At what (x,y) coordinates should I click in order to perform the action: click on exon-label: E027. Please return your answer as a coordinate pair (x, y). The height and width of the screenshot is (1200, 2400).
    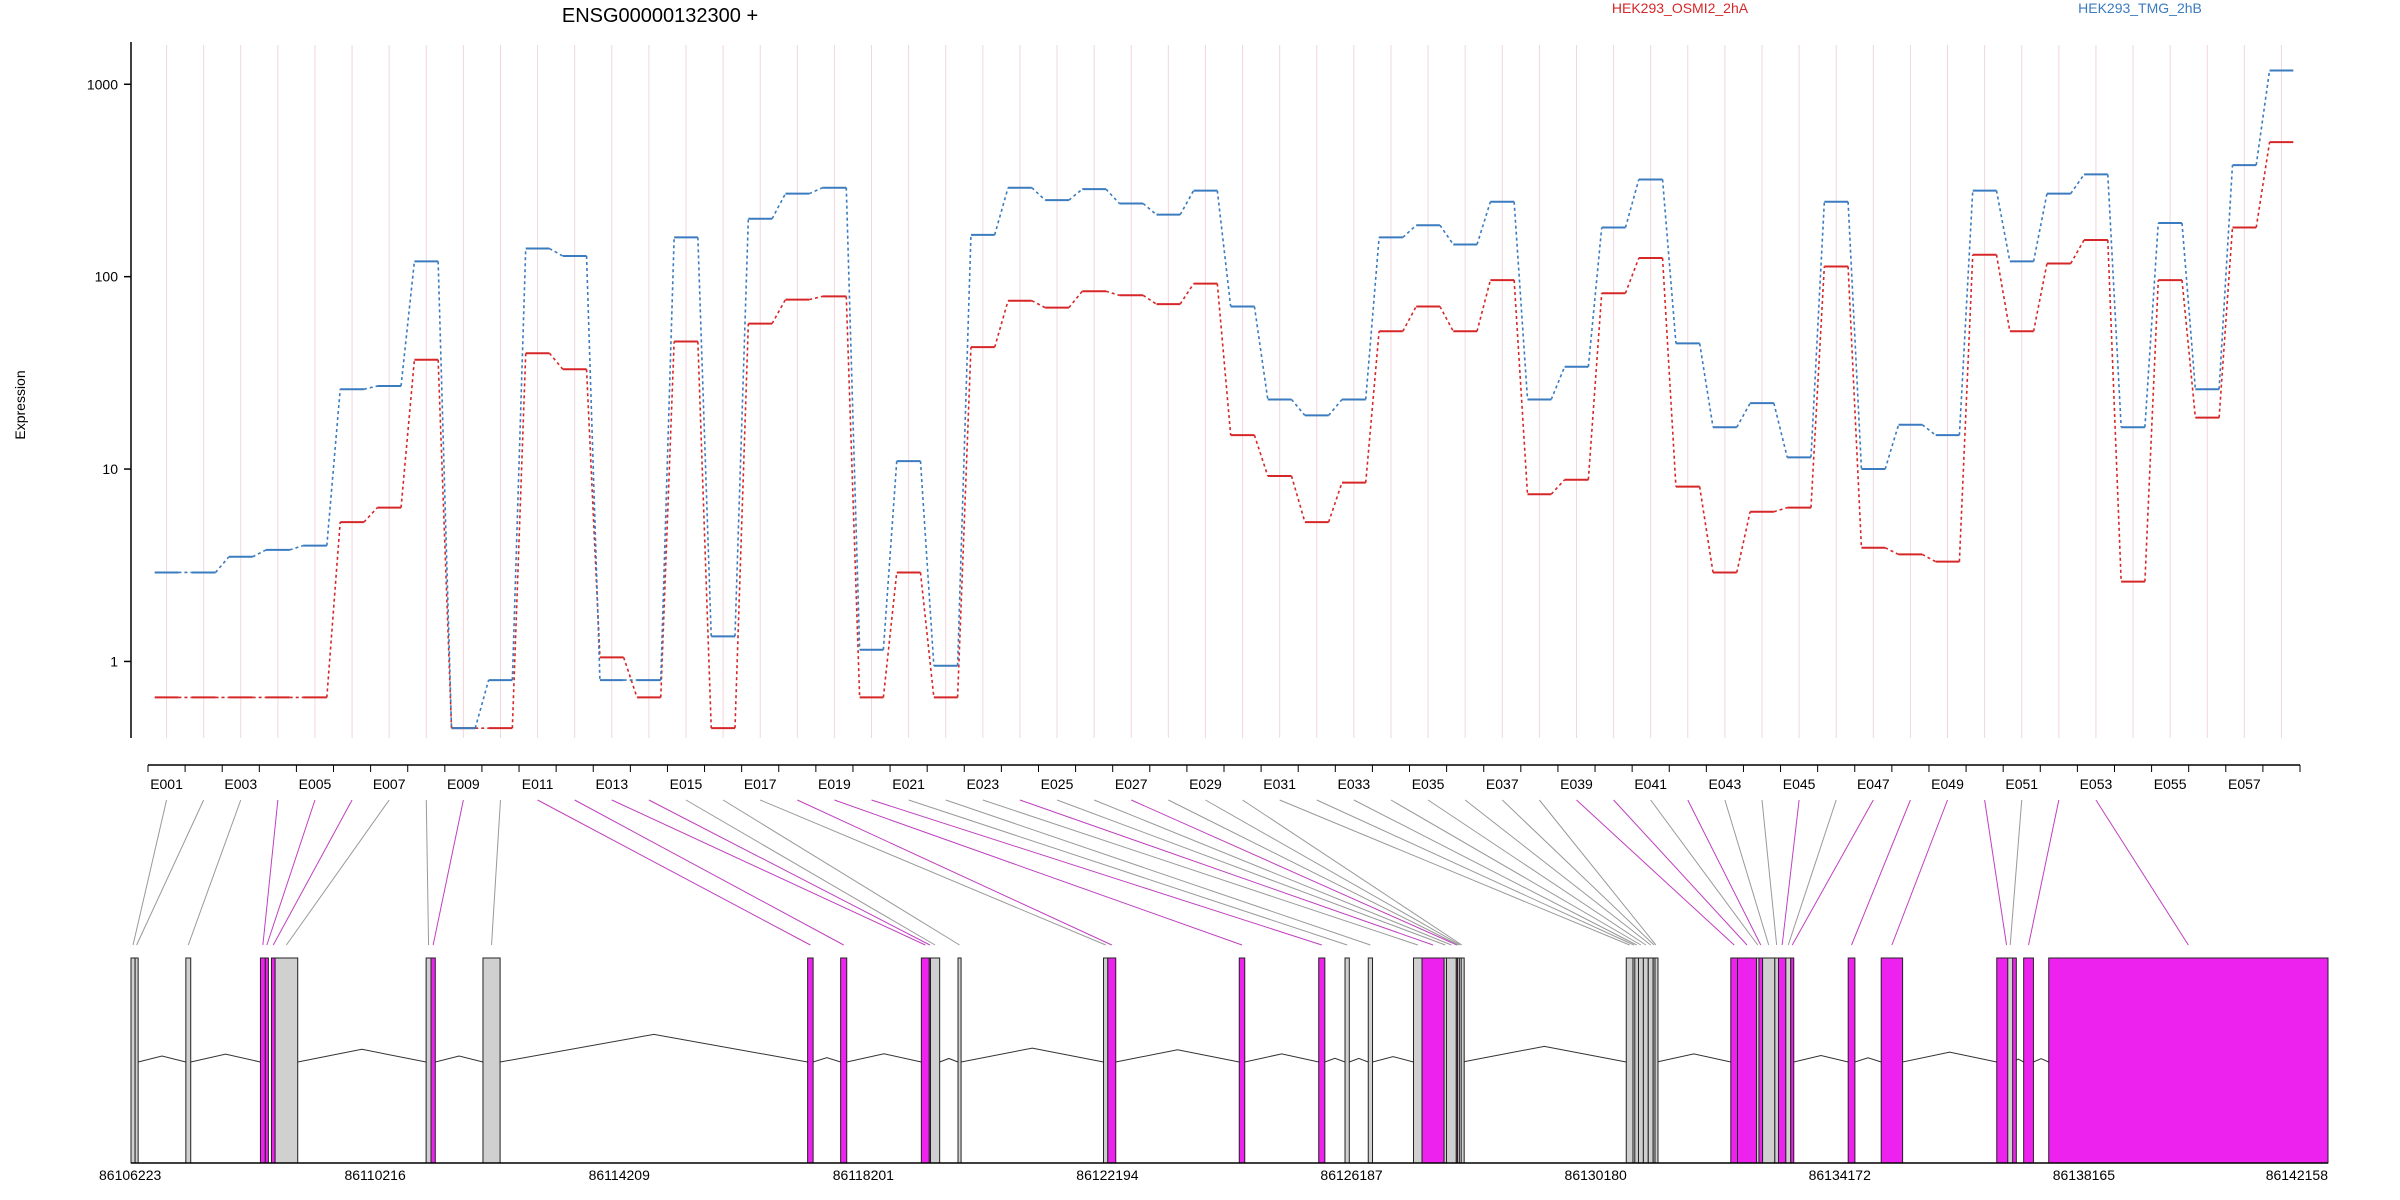
    Looking at the image, I should click on (1131, 784).